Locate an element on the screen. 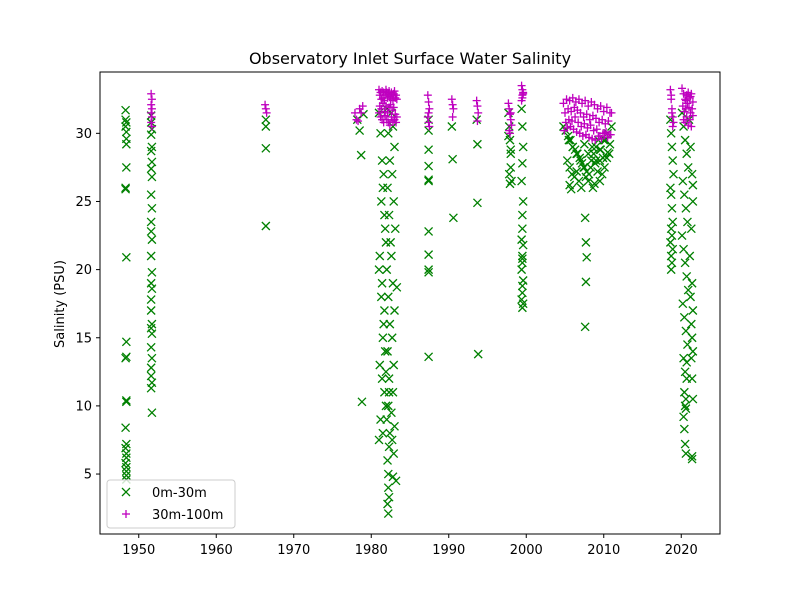 Image resolution: width=800 pixels, height=600 pixels. chart-title: Observatory Inlet Surface Water Salinity is located at coordinates (410, 58).